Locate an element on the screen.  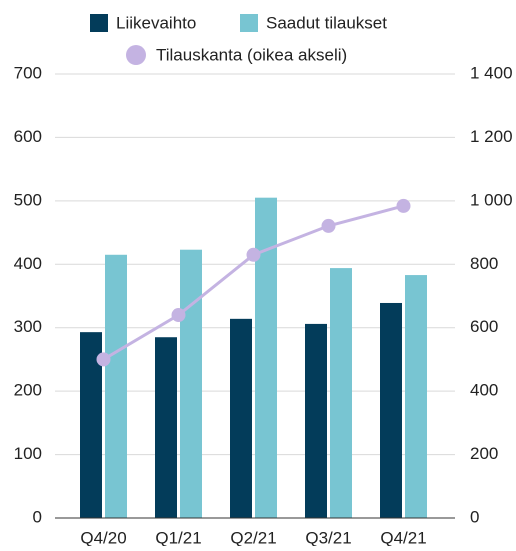
legend-label: Liikevaihto is located at coordinates (156, 22).